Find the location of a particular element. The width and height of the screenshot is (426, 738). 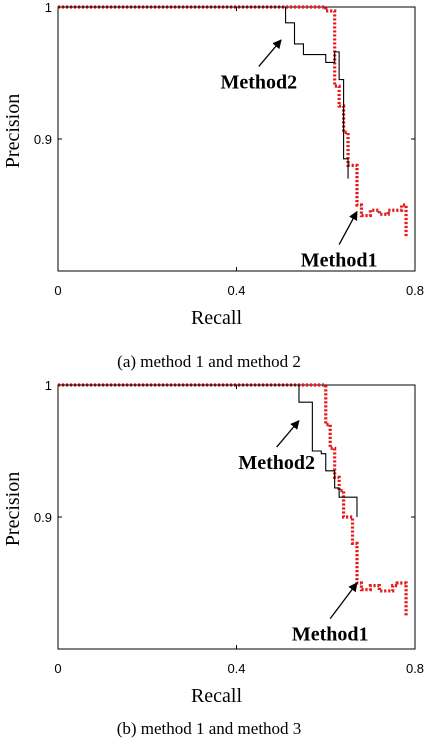

series-line-method2 is located at coordinates (208, 450).